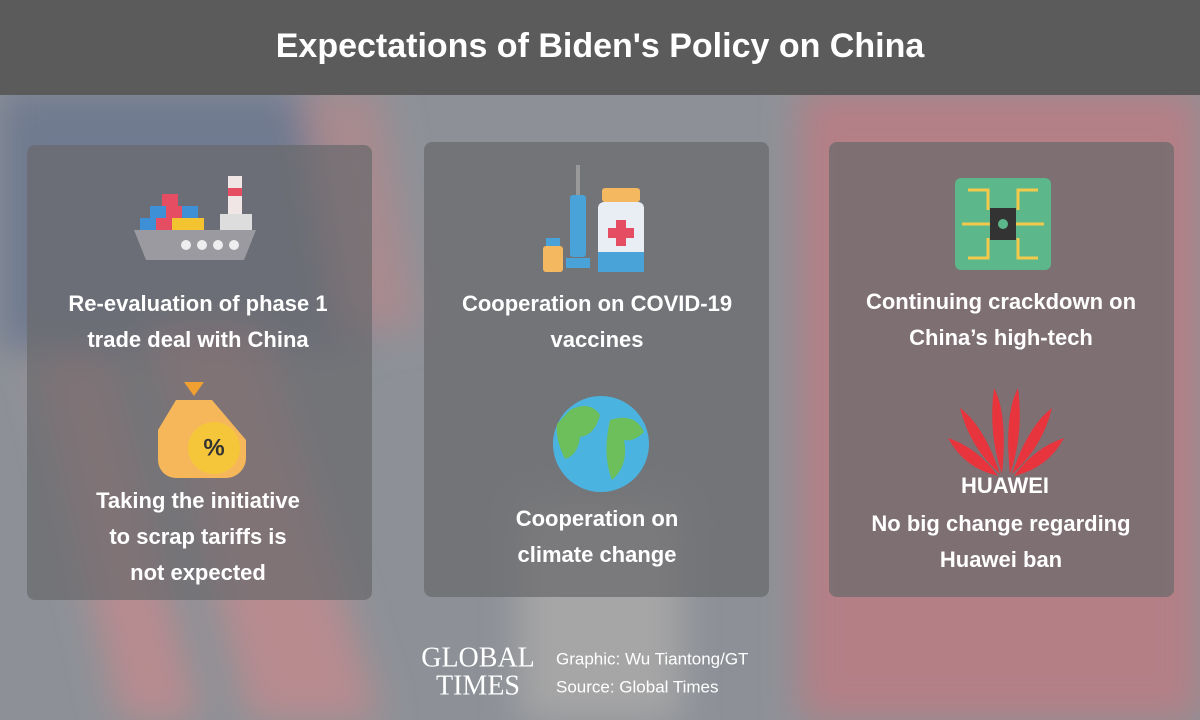 This screenshot has width=1200, height=720. Describe the element at coordinates (198, 572) in the screenshot. I see `item-label: not expected` at that location.